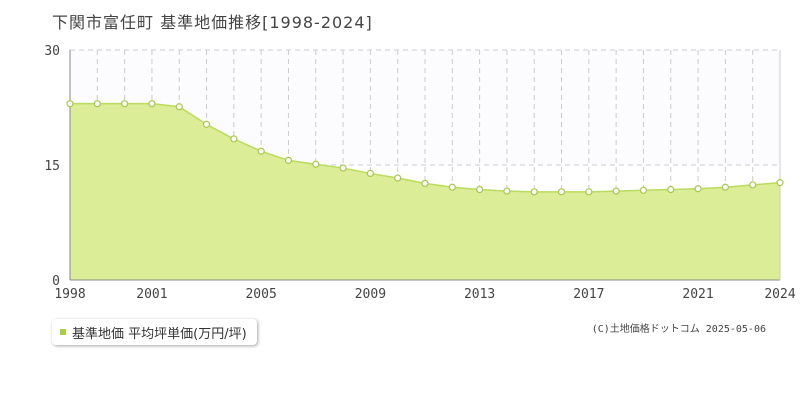 This screenshot has width=800, height=400. I want to click on x-tick-label: 2017, so click(588, 294).